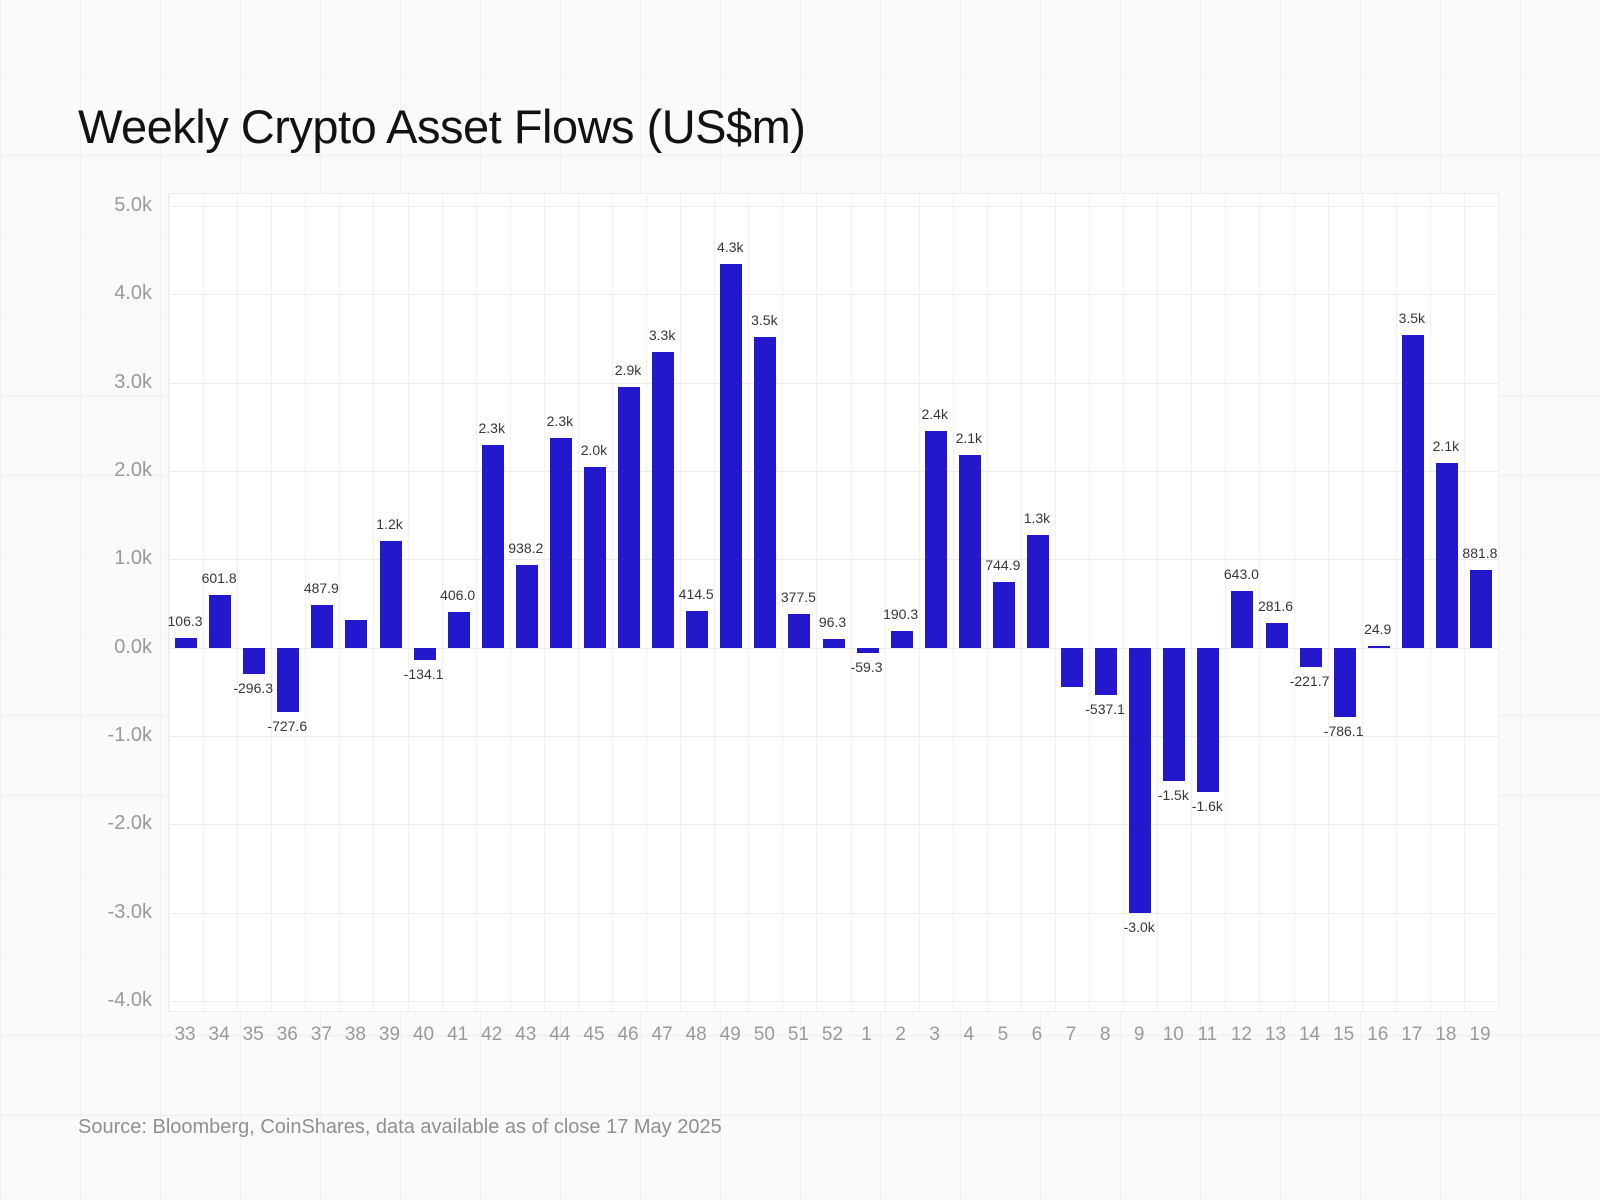 Image resolution: width=1600 pixels, height=1200 pixels. What do you see at coordinates (1309, 681) in the screenshot?
I see `bar-value-label: -221.7` at bounding box center [1309, 681].